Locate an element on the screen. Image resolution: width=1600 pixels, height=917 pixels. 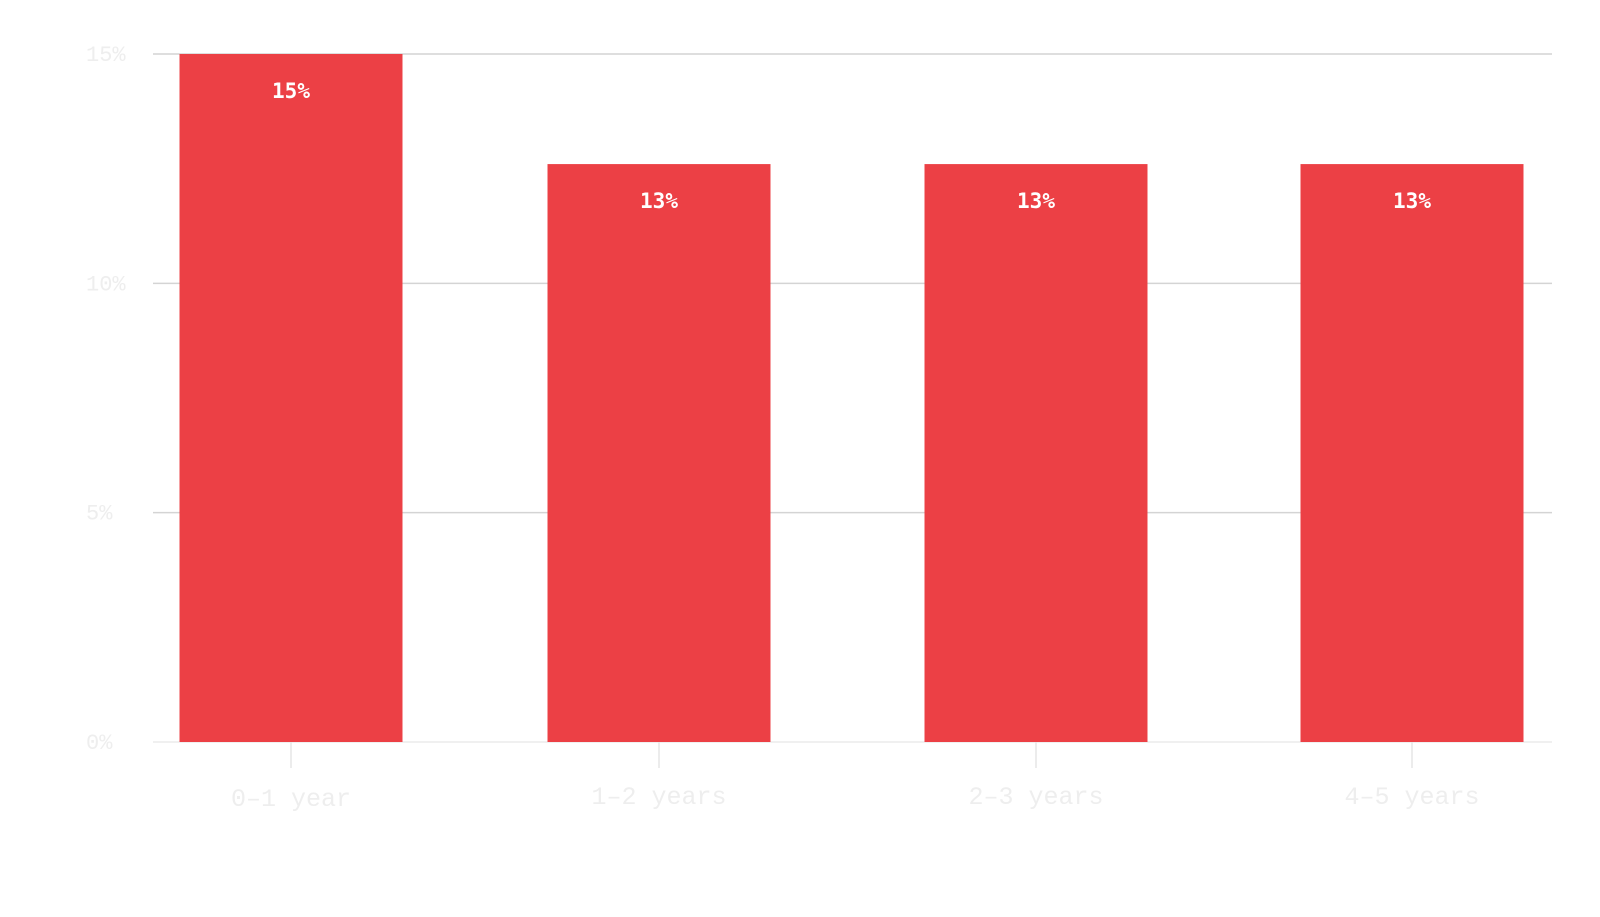
data-label: 15% is located at coordinates (291, 91).